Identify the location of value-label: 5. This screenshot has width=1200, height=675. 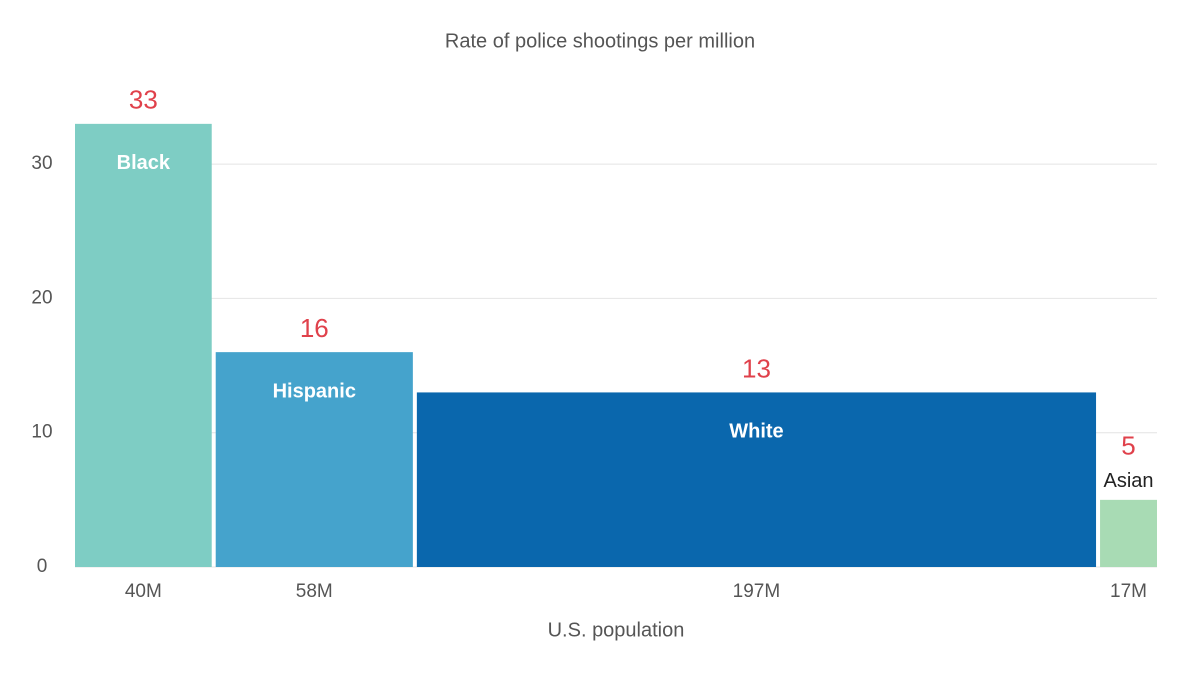
(1128, 446).